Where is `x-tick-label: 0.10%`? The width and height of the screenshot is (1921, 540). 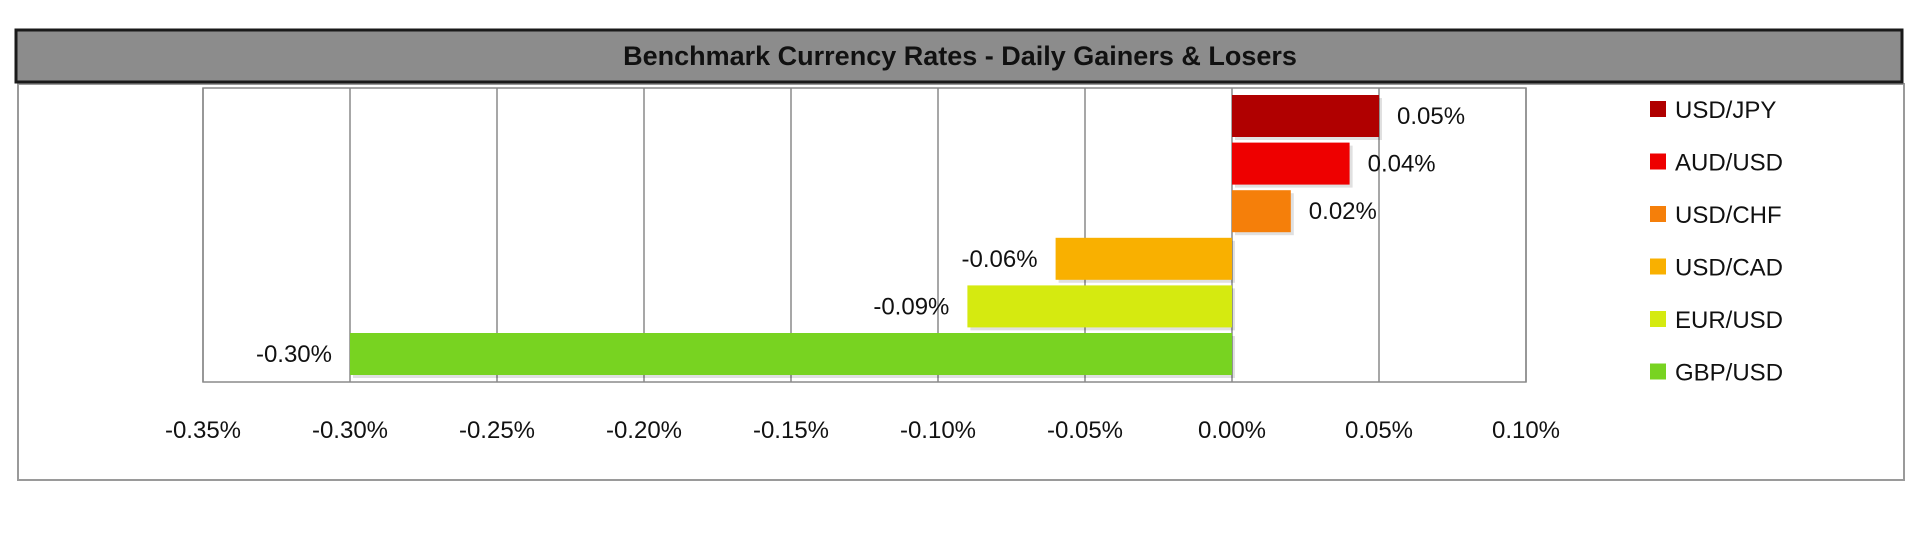
x-tick-label: 0.10% is located at coordinates (1526, 430).